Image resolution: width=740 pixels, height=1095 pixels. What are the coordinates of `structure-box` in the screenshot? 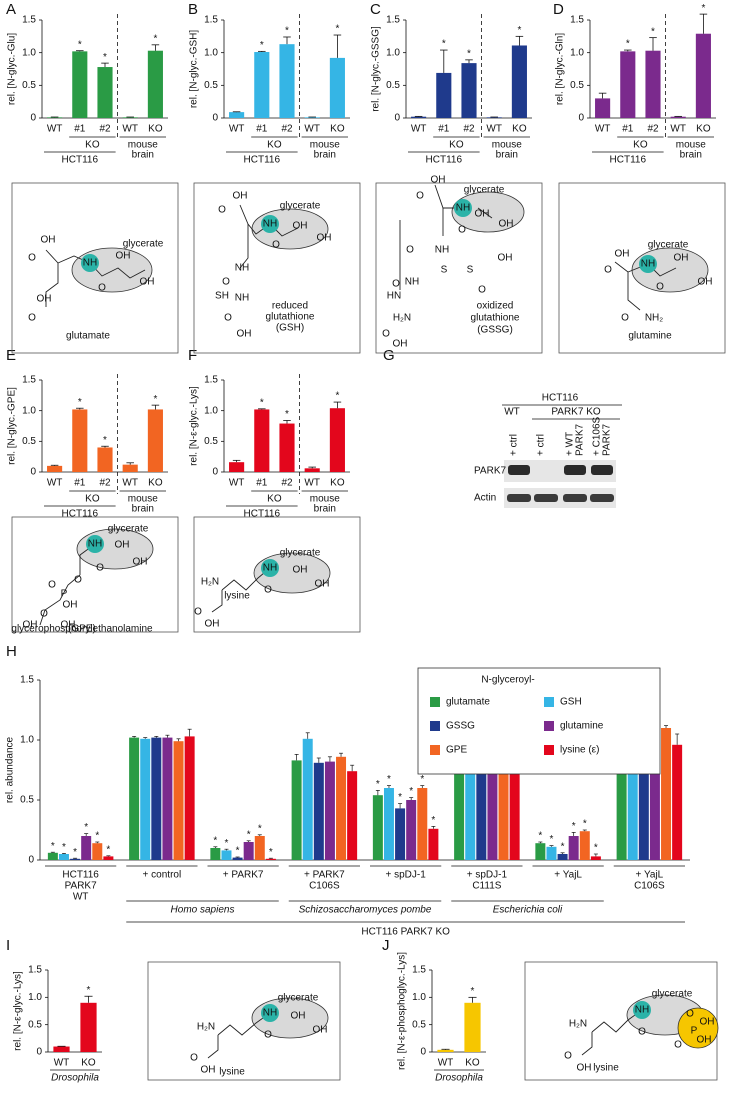 It's located at (244, 1021).